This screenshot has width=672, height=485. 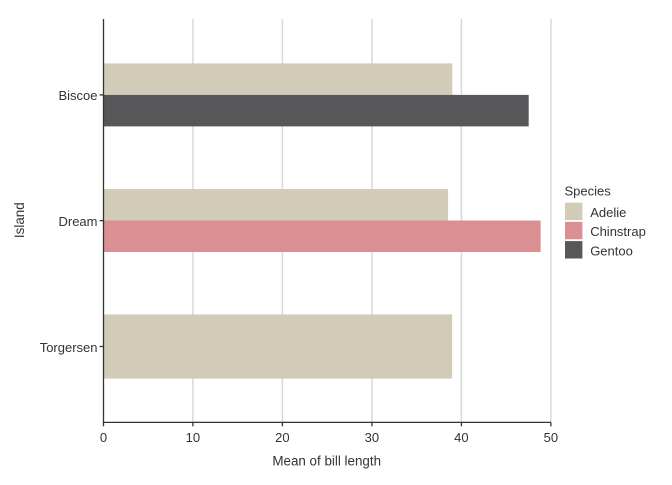 What do you see at coordinates (282, 437) in the screenshot?
I see `svg-text: 20` at bounding box center [282, 437].